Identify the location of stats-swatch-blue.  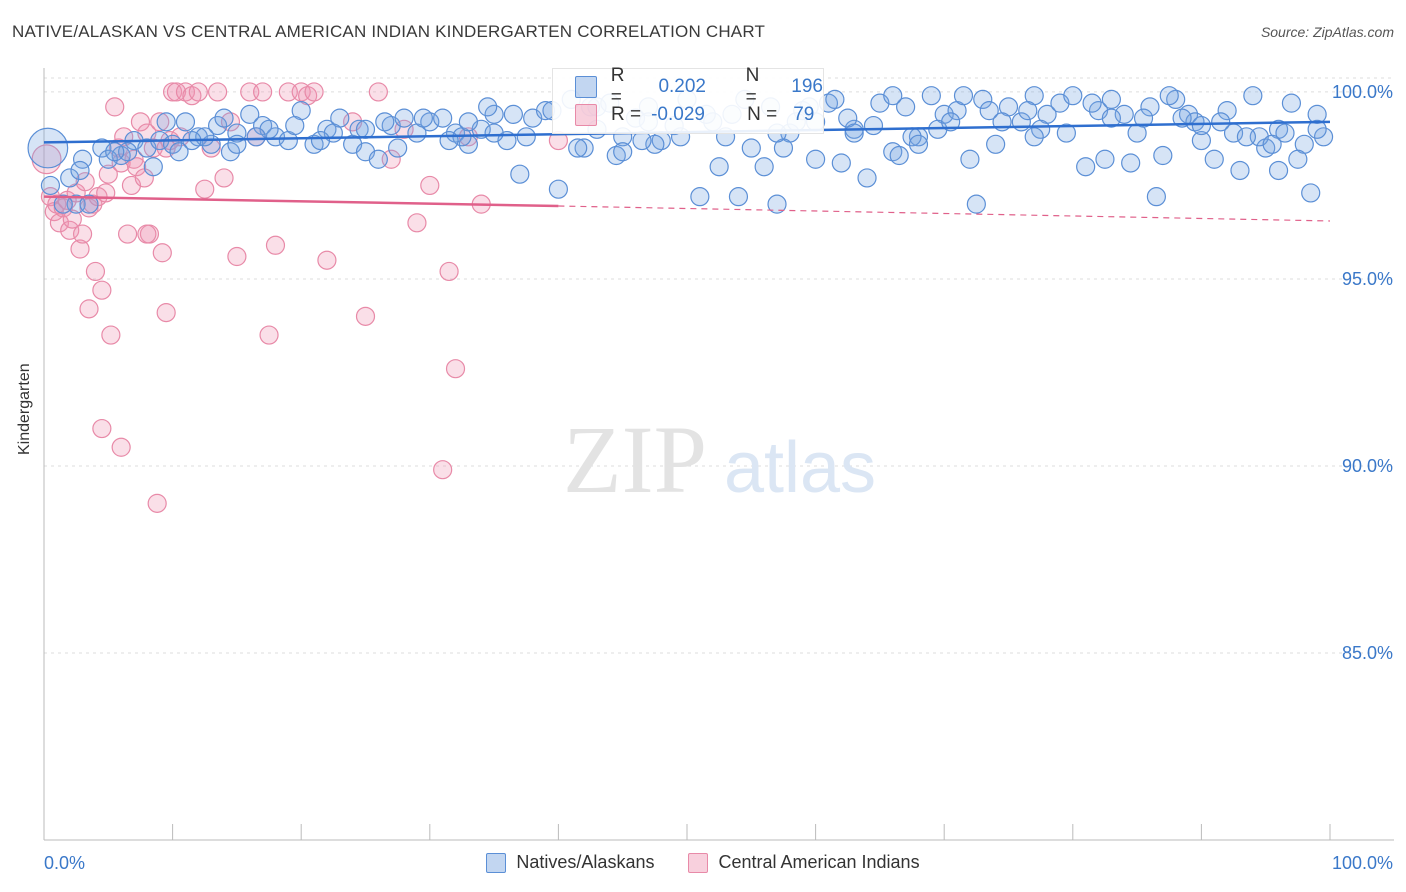
(586, 87).